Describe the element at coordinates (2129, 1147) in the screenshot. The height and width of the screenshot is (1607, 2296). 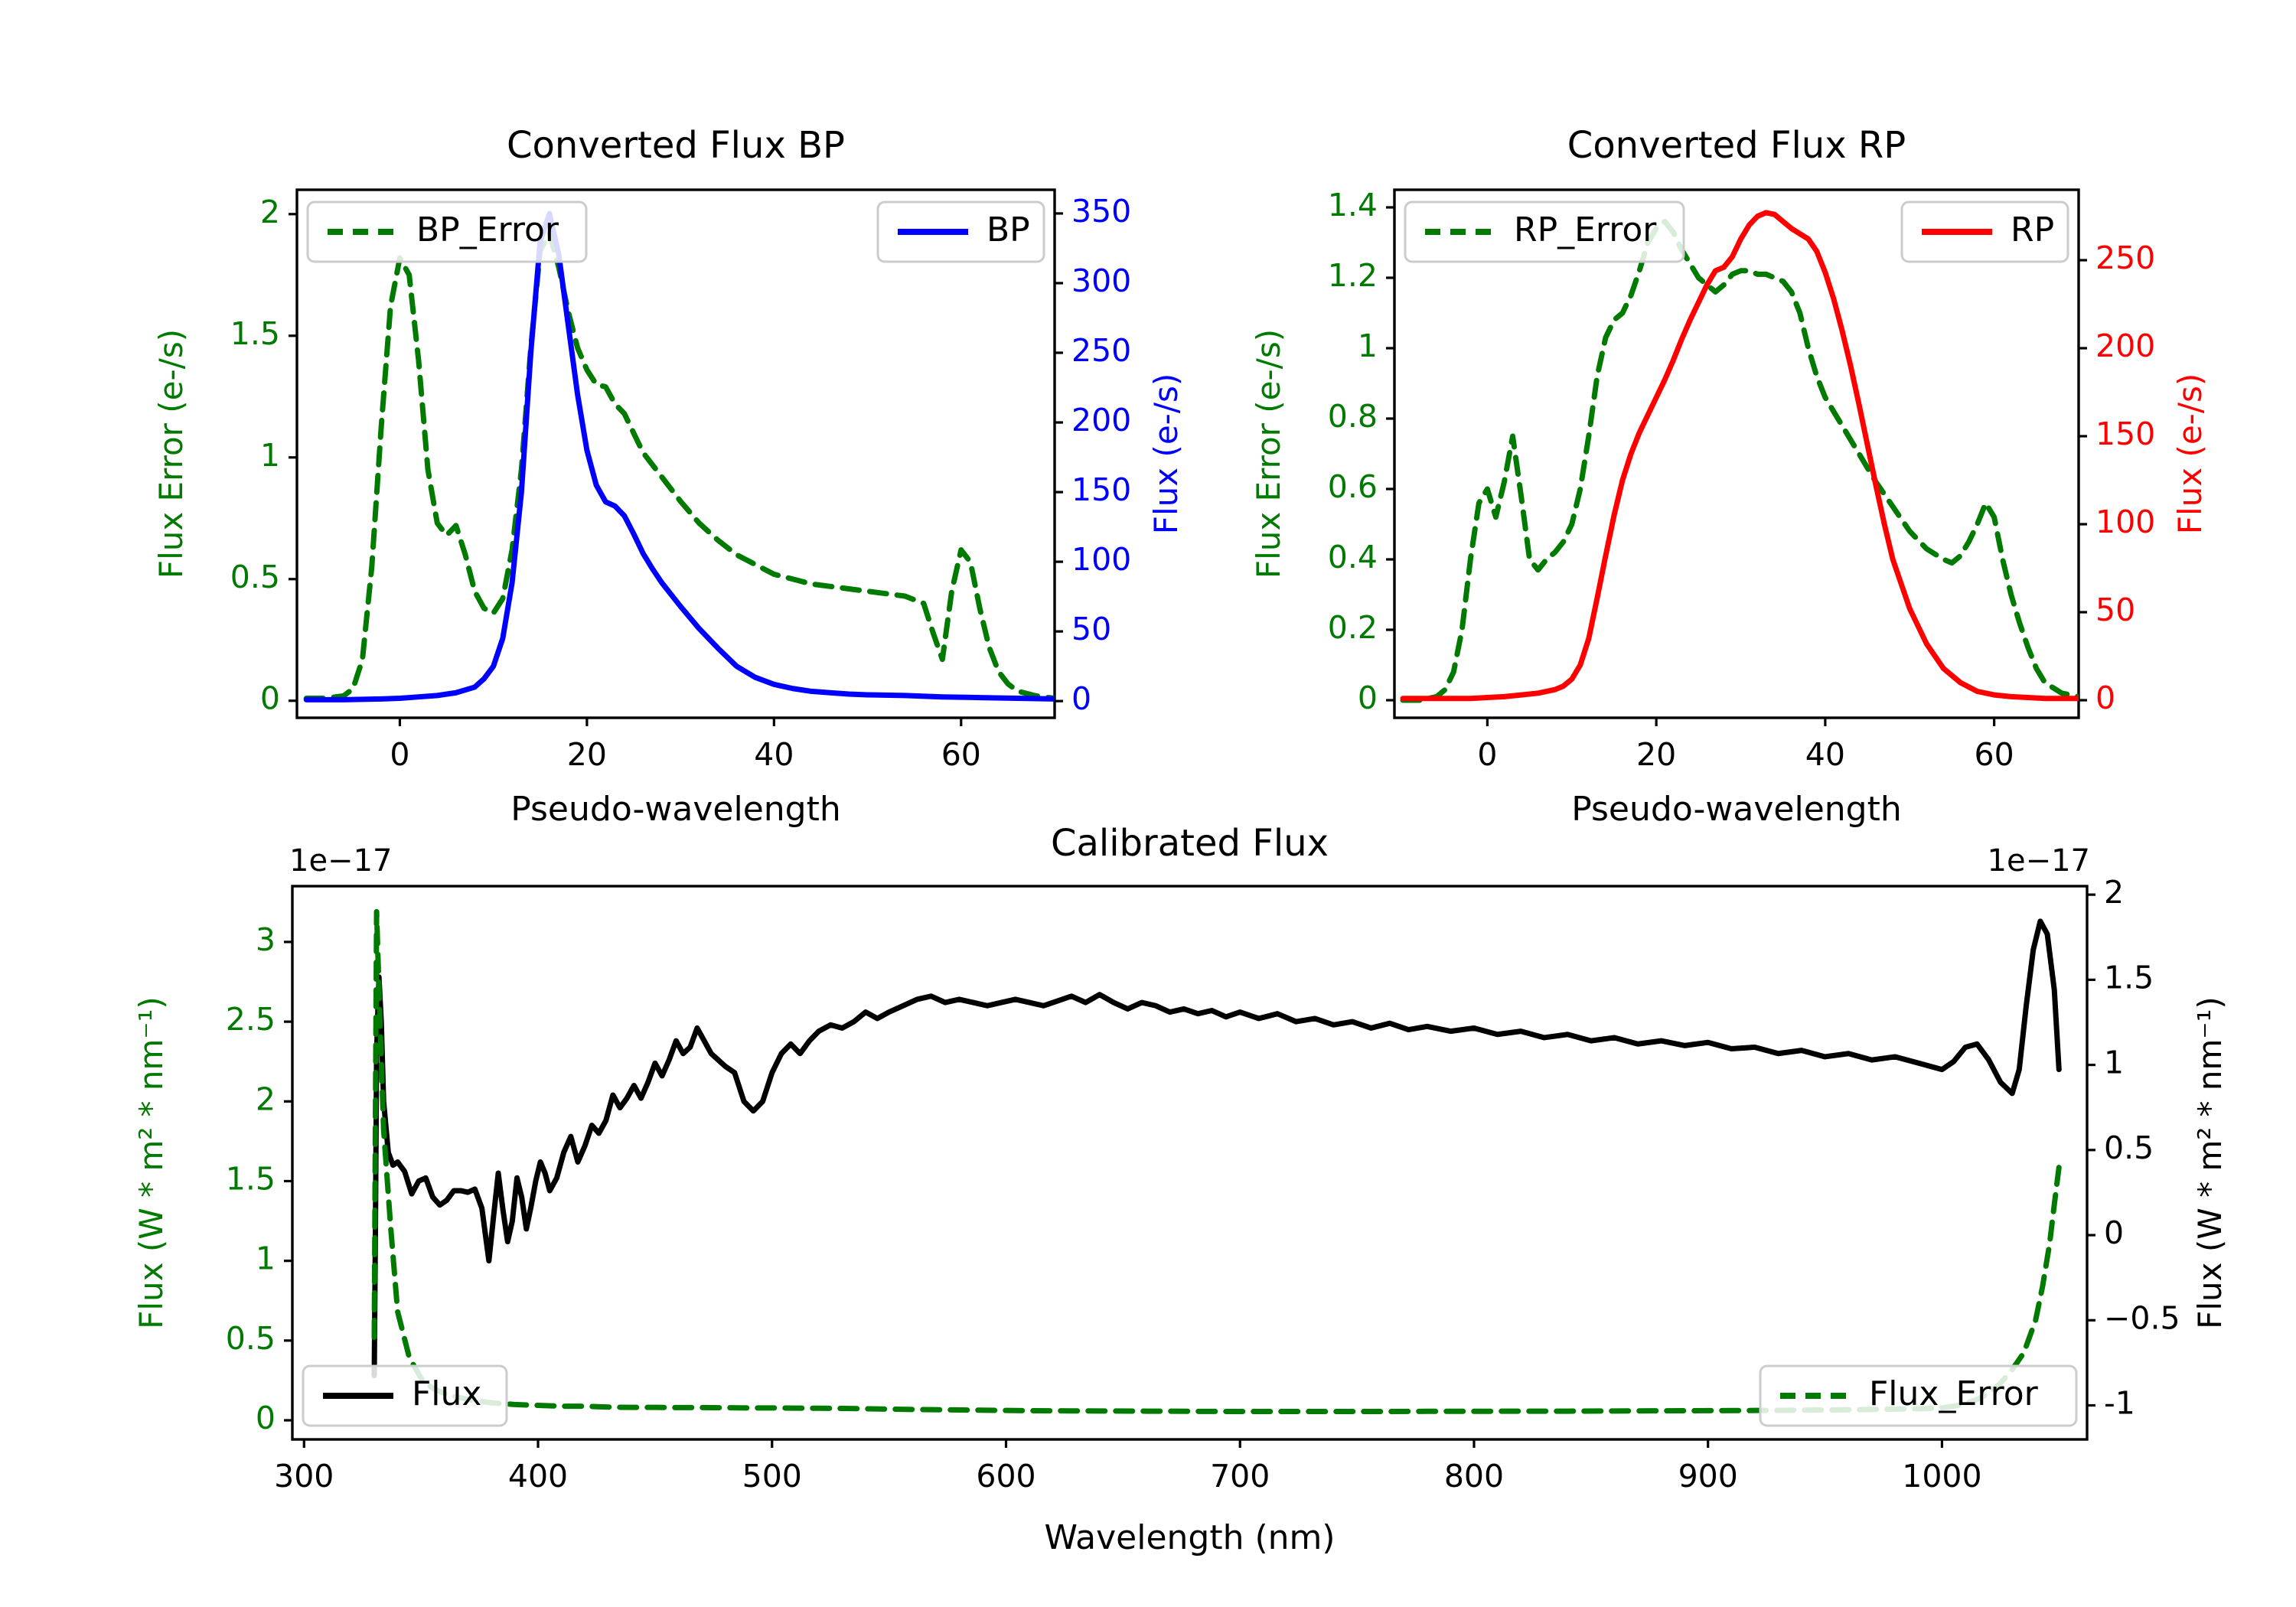
I see `y-tick-label-right: 0.5` at that location.